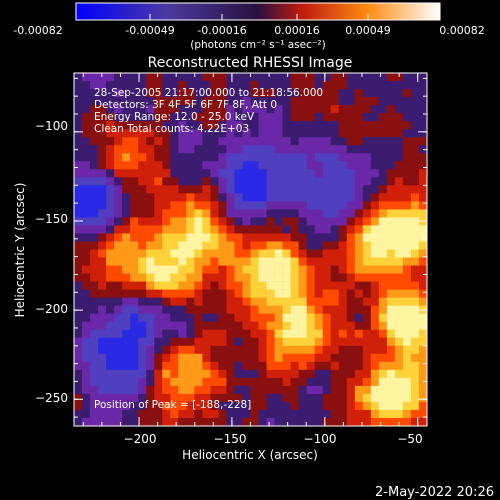 The image size is (500, 500). What do you see at coordinates (258, 11) in the screenshot?
I see `colorbar` at bounding box center [258, 11].